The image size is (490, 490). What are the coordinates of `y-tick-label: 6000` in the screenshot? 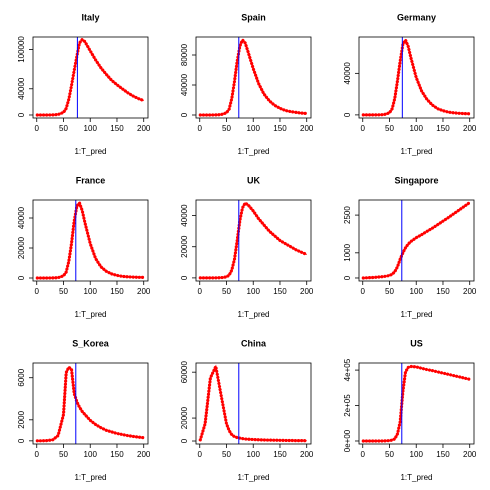 It's located at (21, 377).